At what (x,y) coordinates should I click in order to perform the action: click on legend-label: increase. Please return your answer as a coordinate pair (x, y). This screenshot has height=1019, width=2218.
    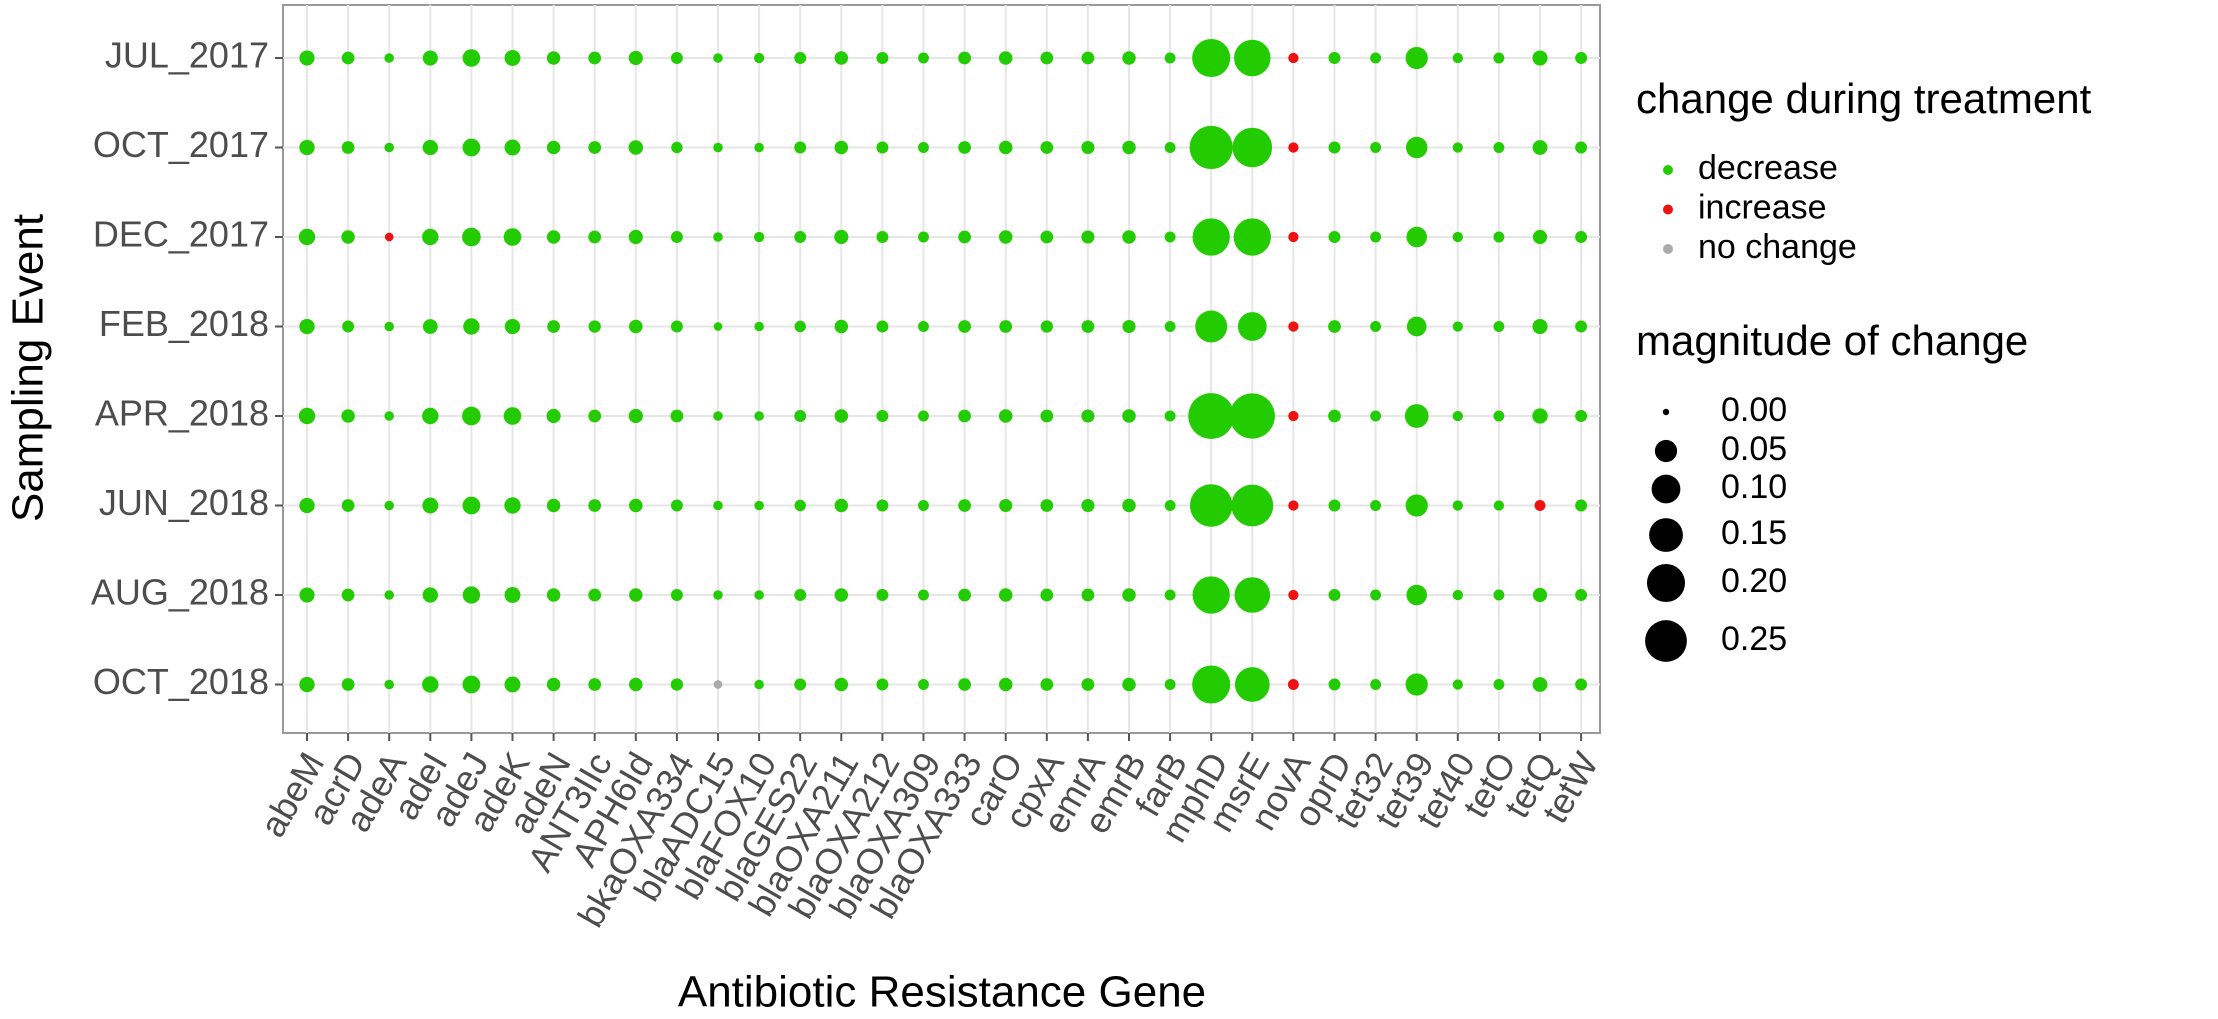
    Looking at the image, I should click on (1762, 207).